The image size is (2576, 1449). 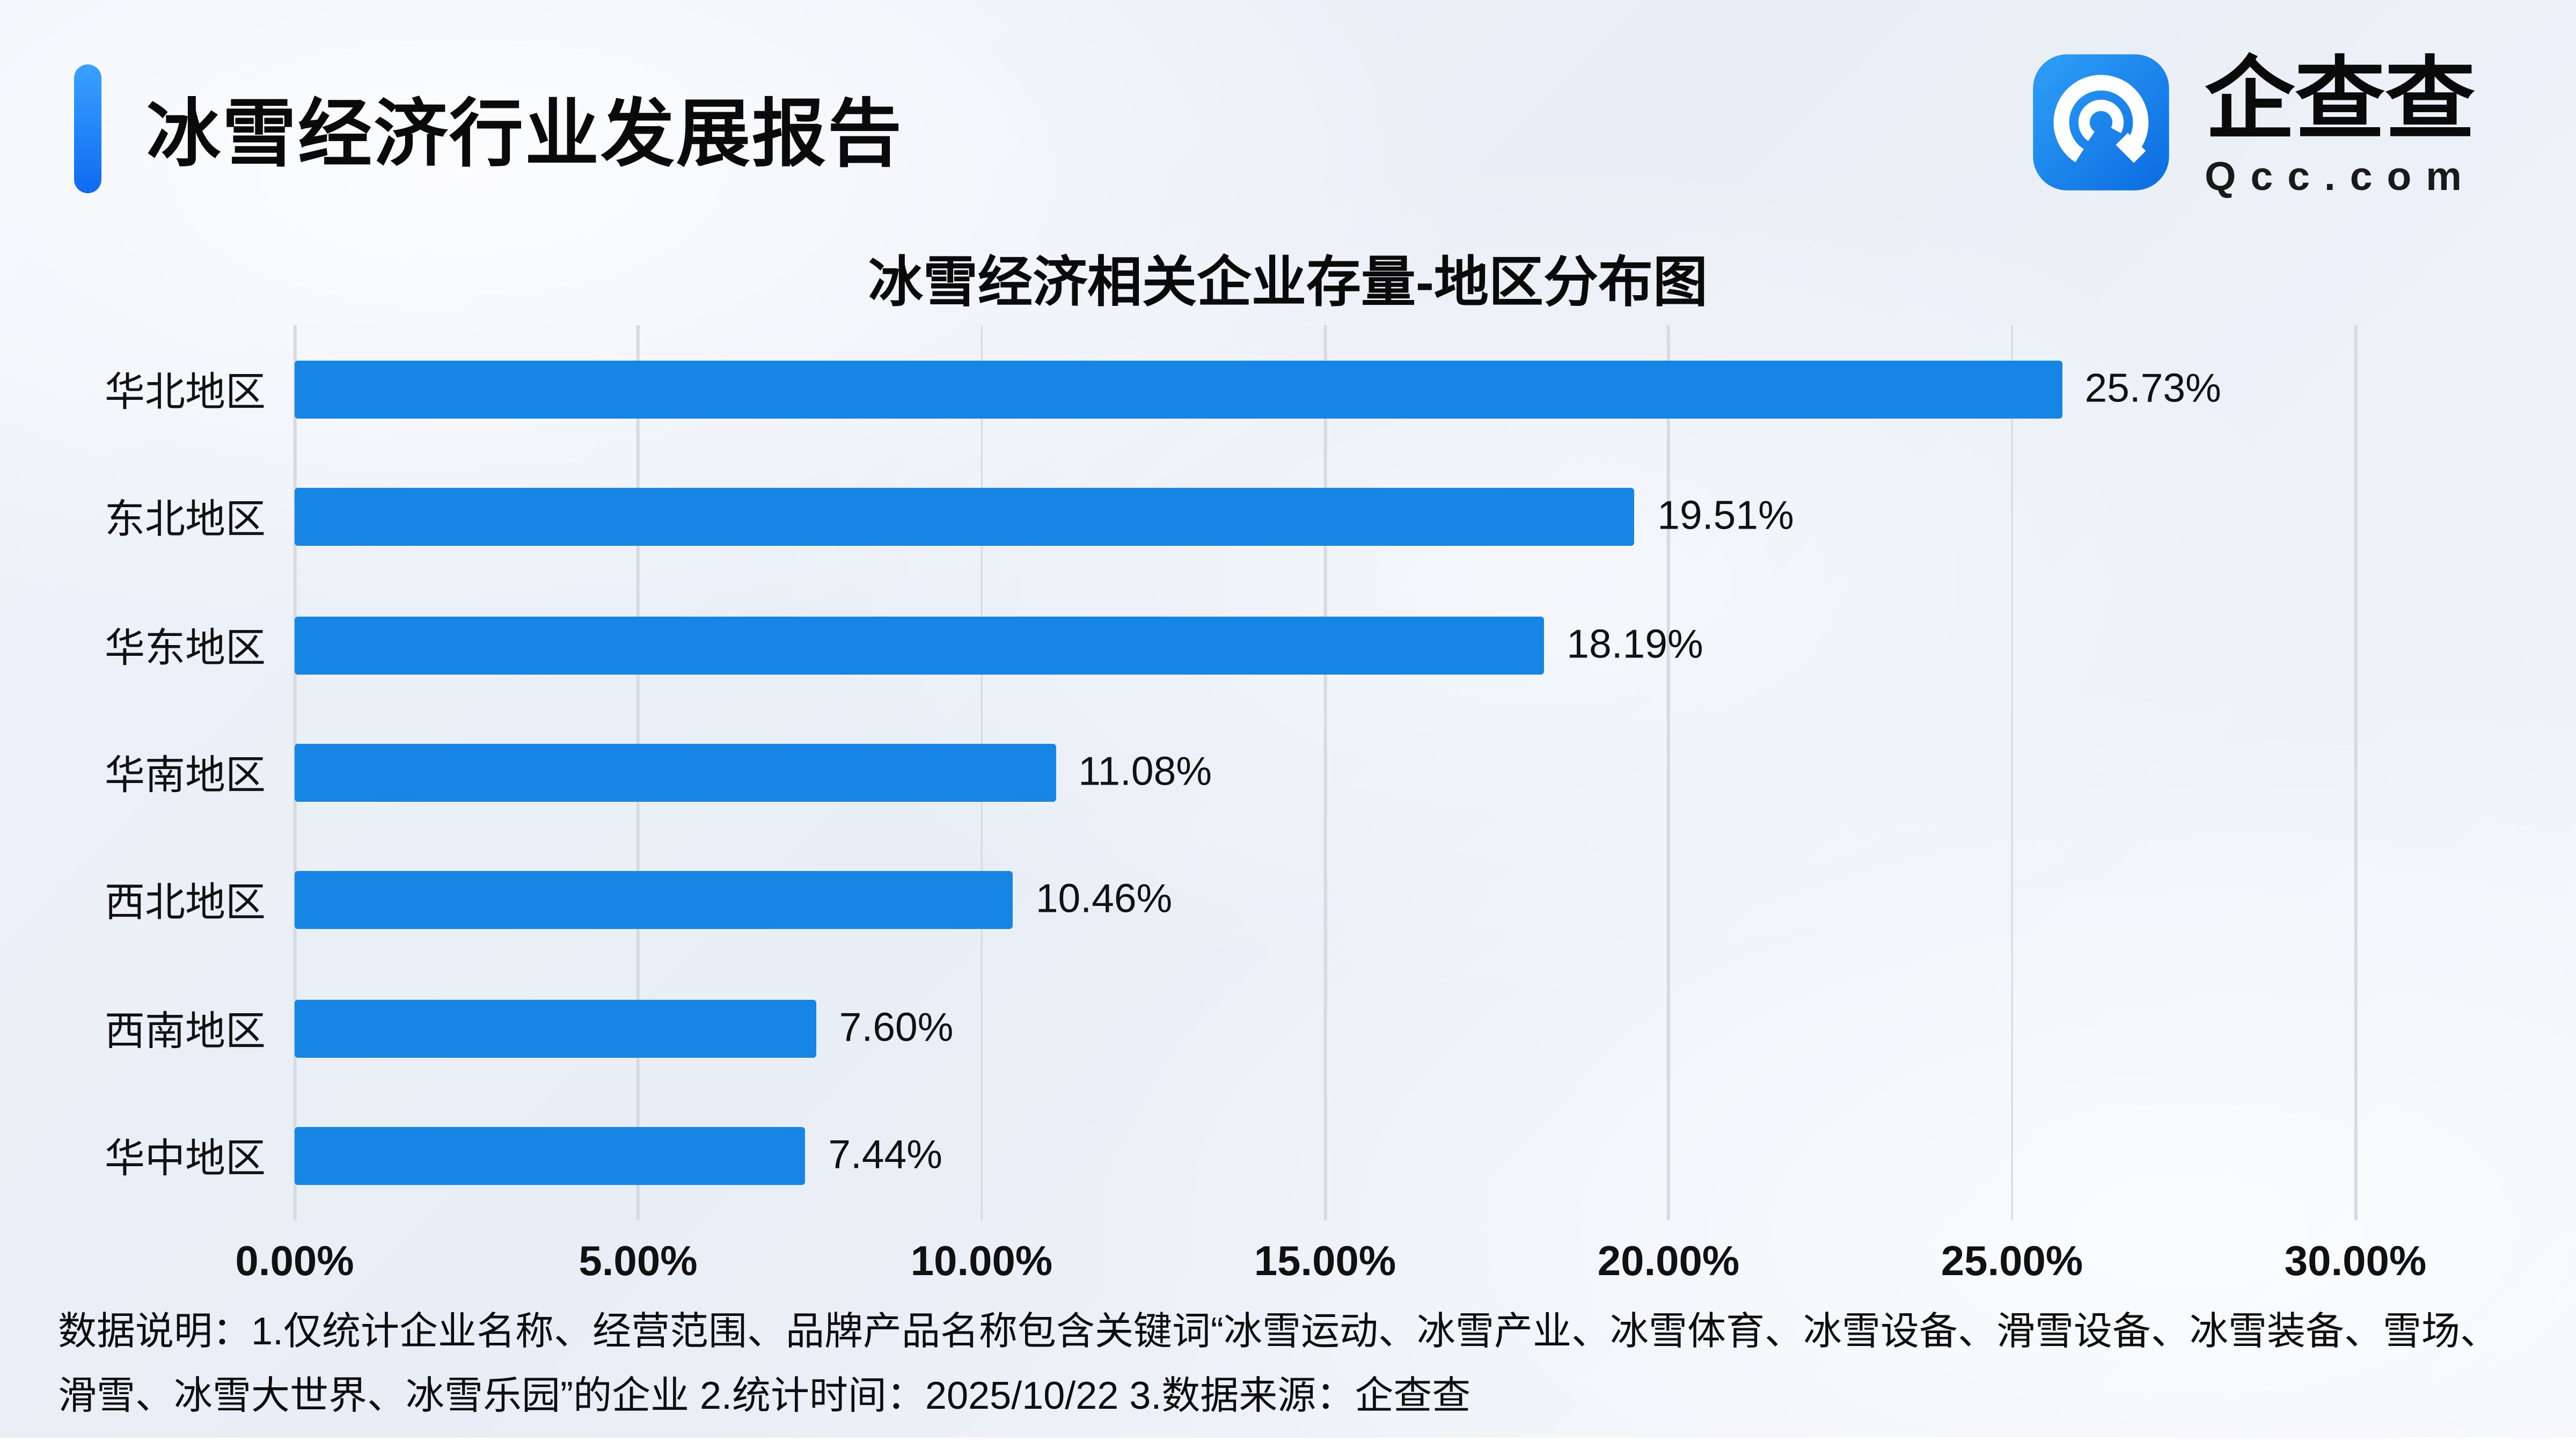 What do you see at coordinates (638, 1260) in the screenshot?
I see `x-tick-label: 5.00%` at bounding box center [638, 1260].